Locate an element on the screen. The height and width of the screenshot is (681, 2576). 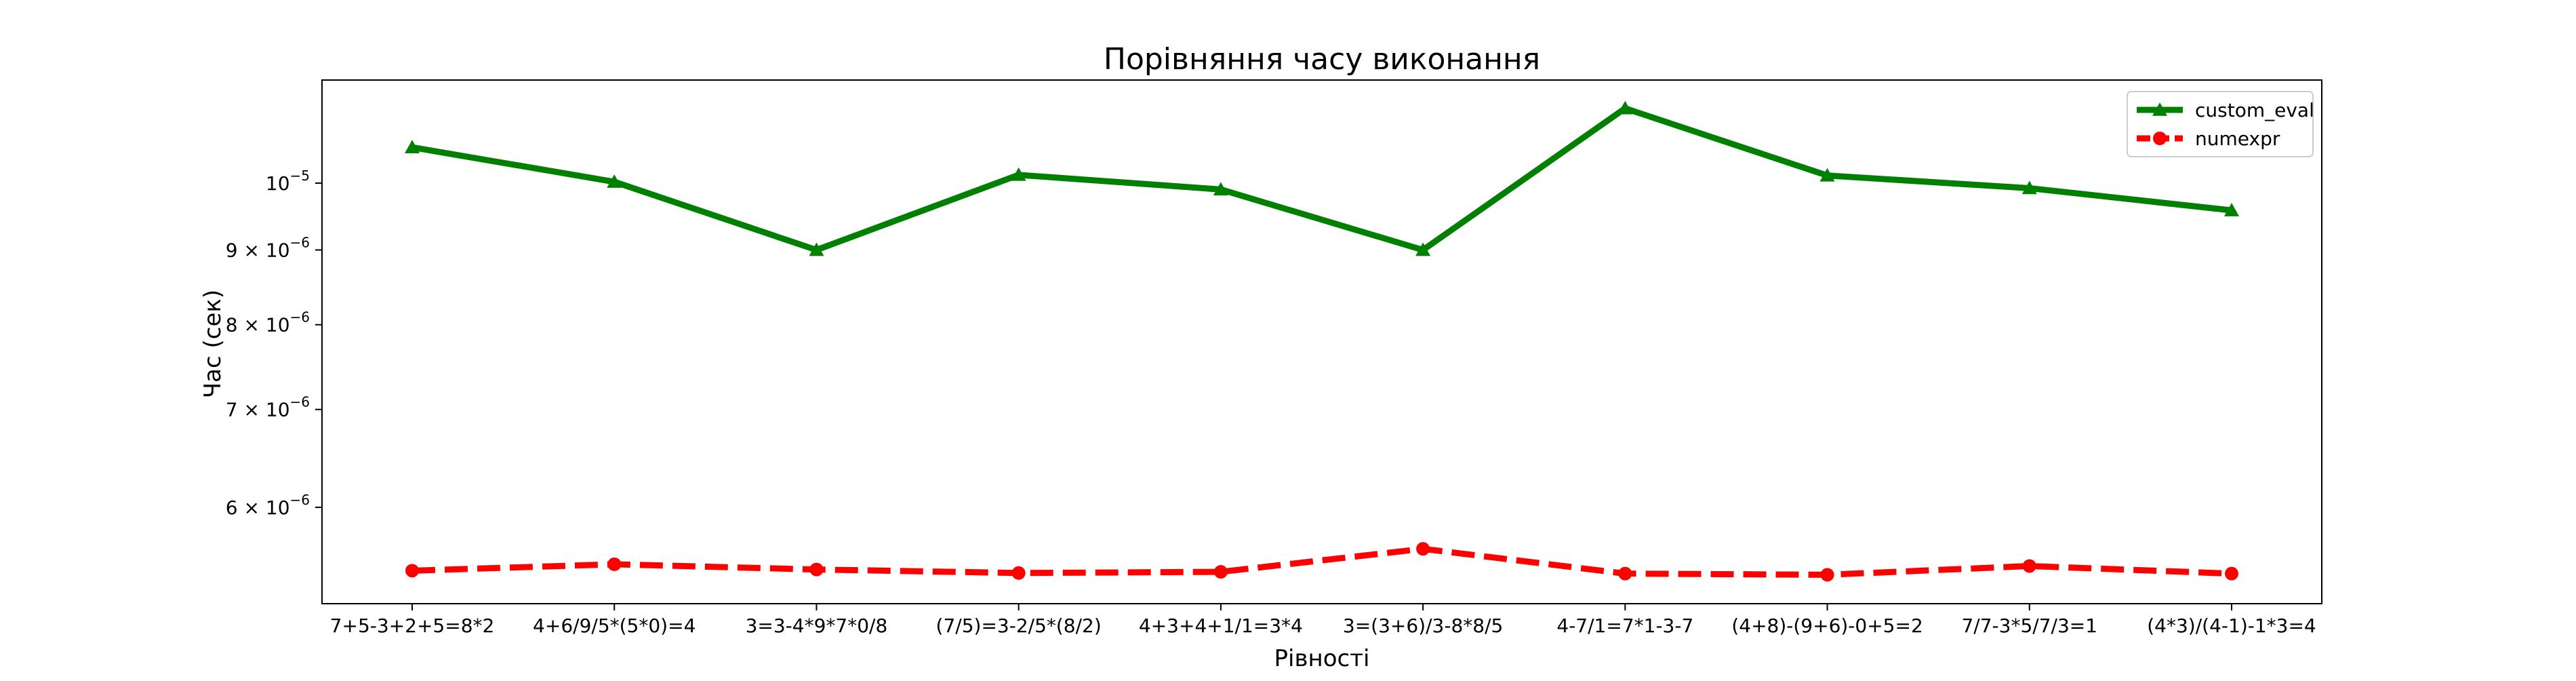
y-tick-label: 10−5 is located at coordinates (288, 181).